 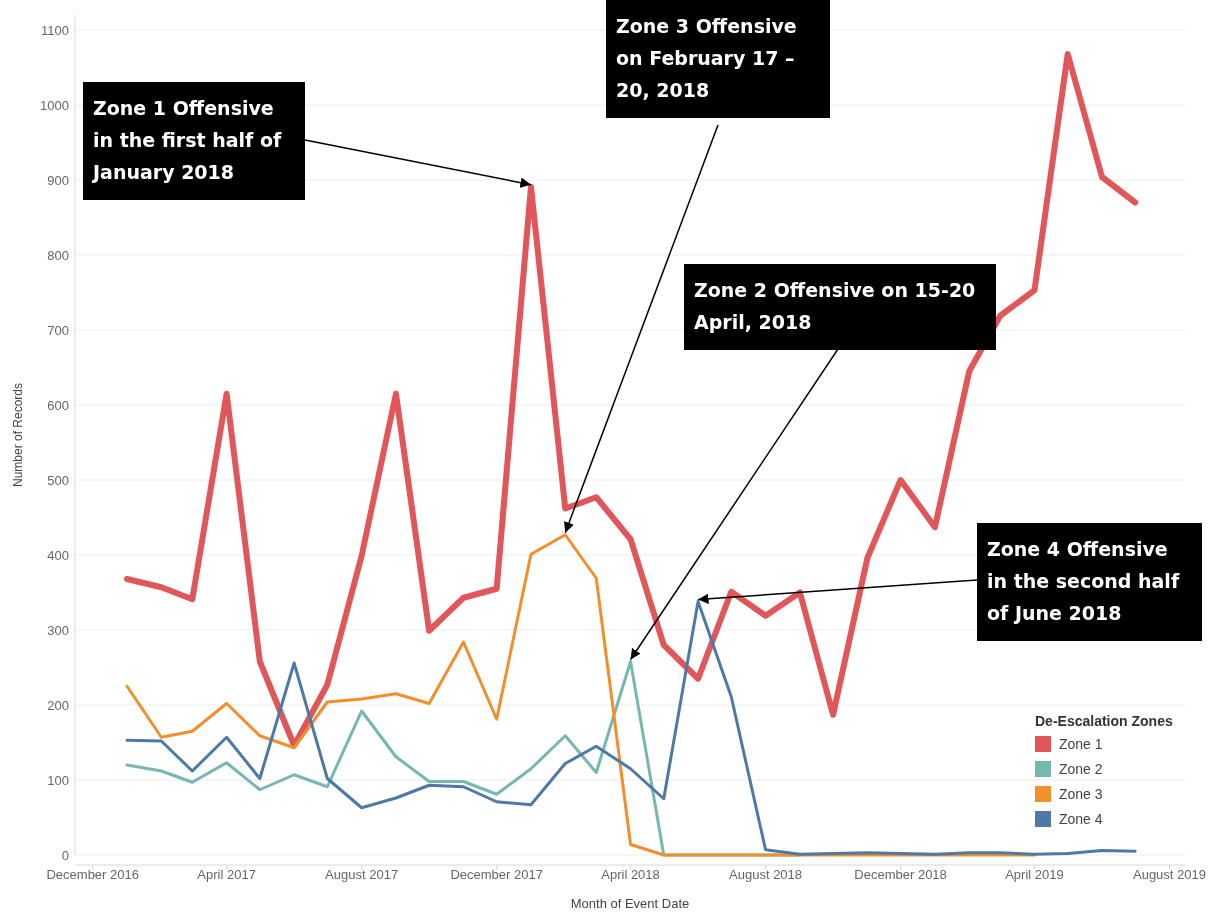 I want to click on legend-label: Zone 2, so click(x=1081, y=769).